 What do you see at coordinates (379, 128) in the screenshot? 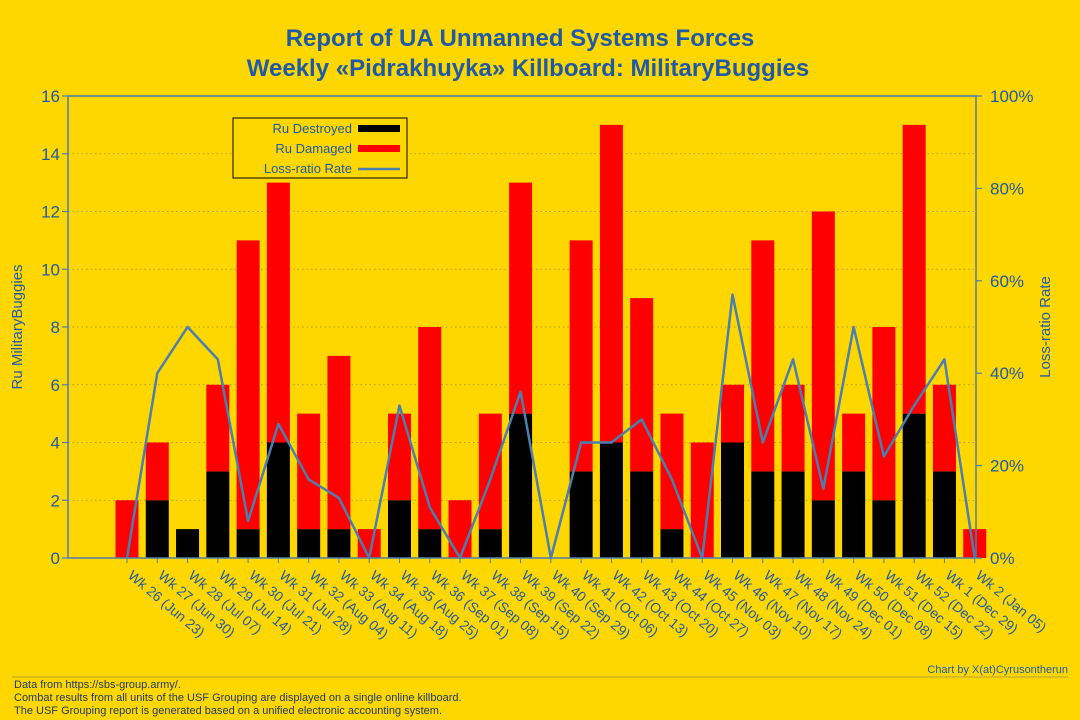
I see `legend-swatch-destroyed` at bounding box center [379, 128].